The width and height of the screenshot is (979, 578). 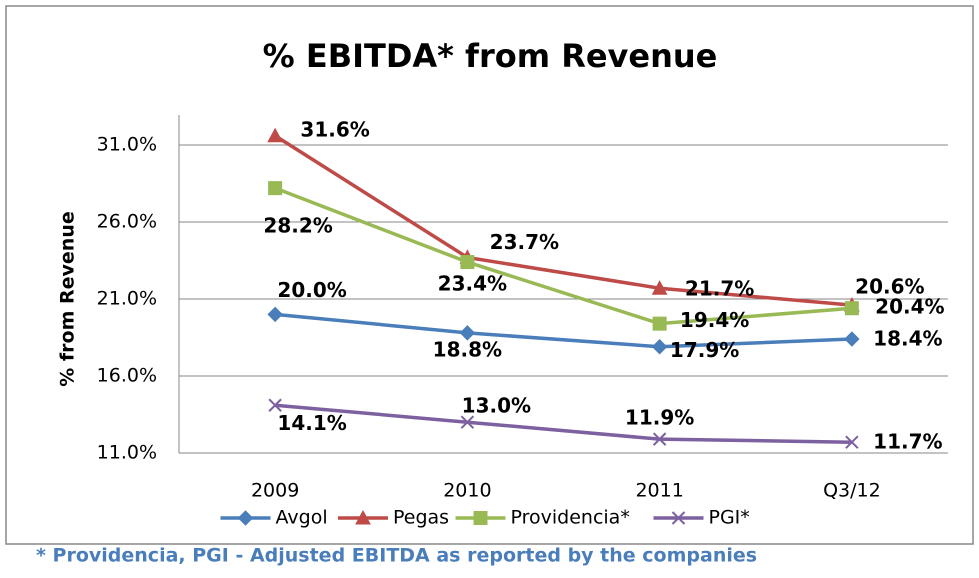 What do you see at coordinates (311, 423) in the screenshot?
I see `data-label: 14.1%` at bounding box center [311, 423].